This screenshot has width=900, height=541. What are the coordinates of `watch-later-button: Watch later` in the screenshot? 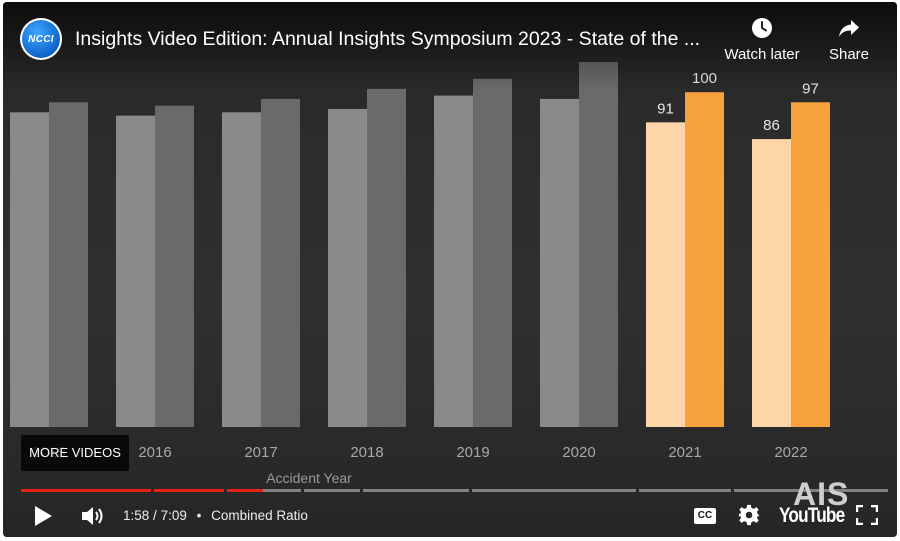 It's located at (762, 39).